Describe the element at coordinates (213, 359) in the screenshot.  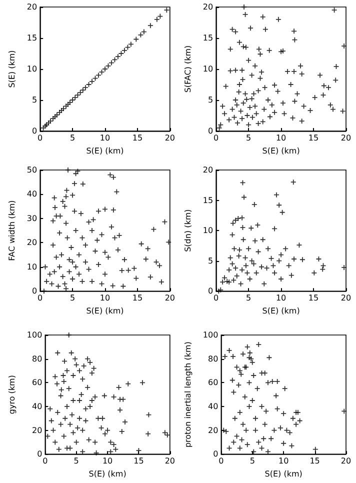
I see `y-tick-label: 80` at that location.